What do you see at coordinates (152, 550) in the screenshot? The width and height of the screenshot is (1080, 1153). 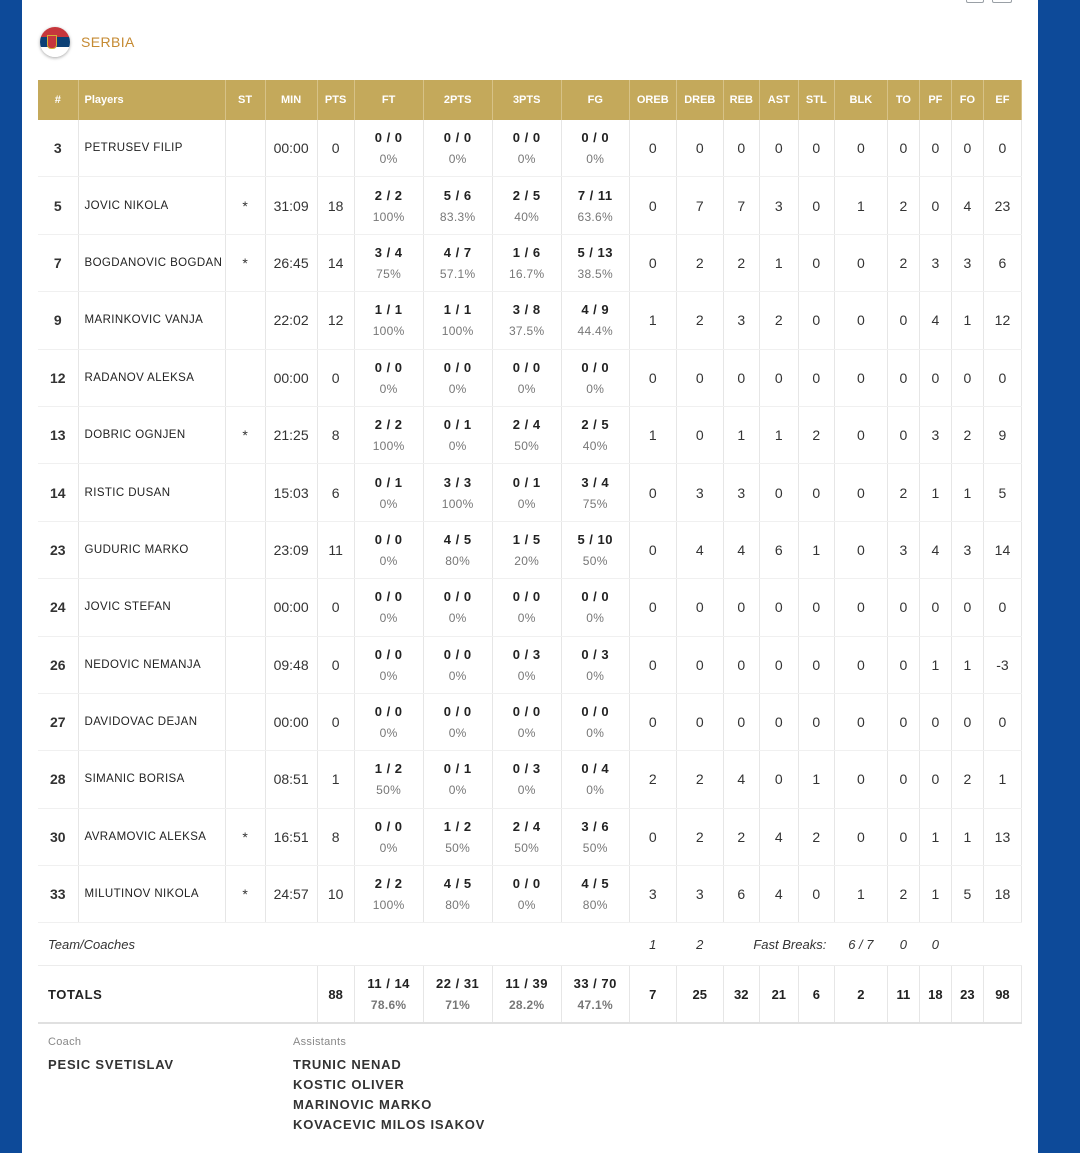 I see `player-name: GUDURIC MARKO` at bounding box center [152, 550].